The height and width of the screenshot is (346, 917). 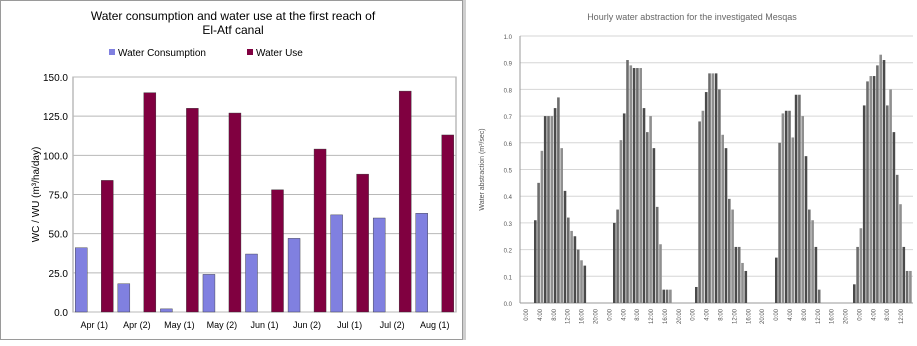 I want to click on y-tick-label: 0.9, so click(x=508, y=65).